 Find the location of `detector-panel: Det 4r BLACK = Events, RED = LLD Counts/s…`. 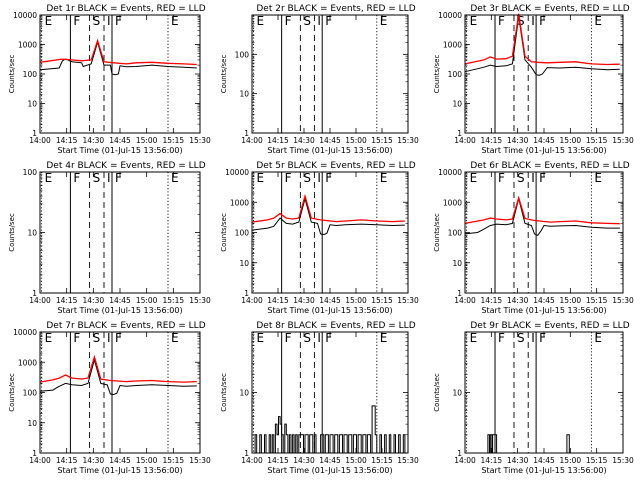

detector-panel: Det 4r BLACK = Events, RED = LLD Counts/s… is located at coordinates (109, 238).